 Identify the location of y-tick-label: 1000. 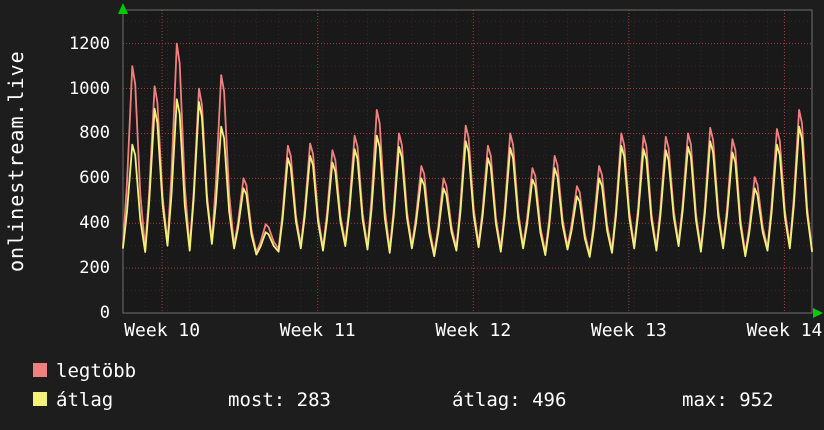
(89, 88).